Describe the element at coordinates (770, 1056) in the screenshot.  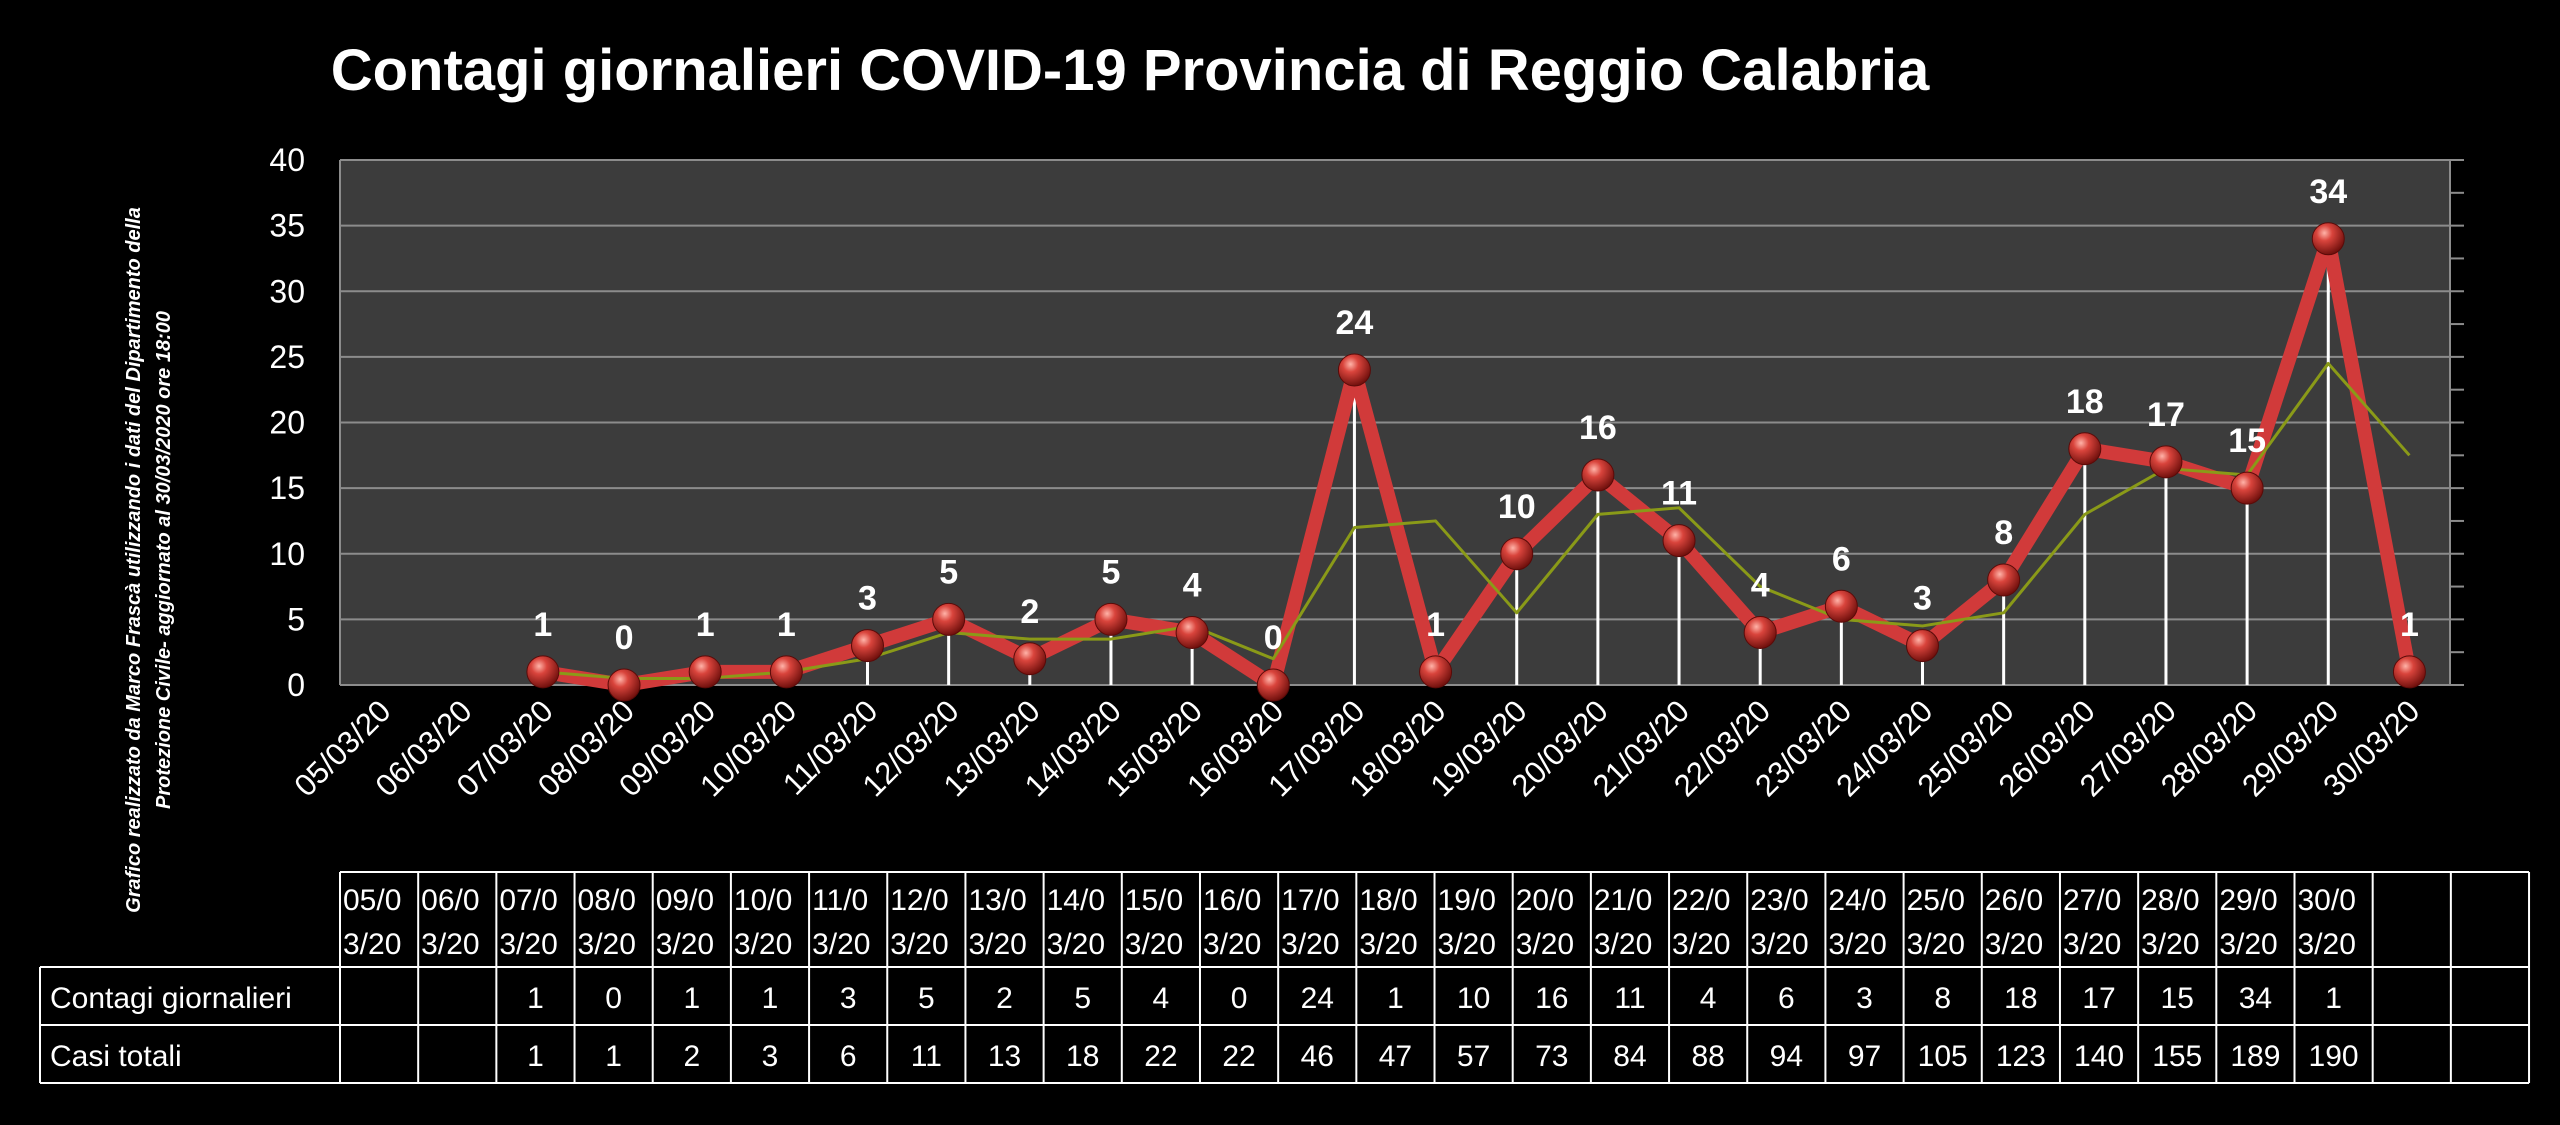
I see `table-cell: 3` at that location.